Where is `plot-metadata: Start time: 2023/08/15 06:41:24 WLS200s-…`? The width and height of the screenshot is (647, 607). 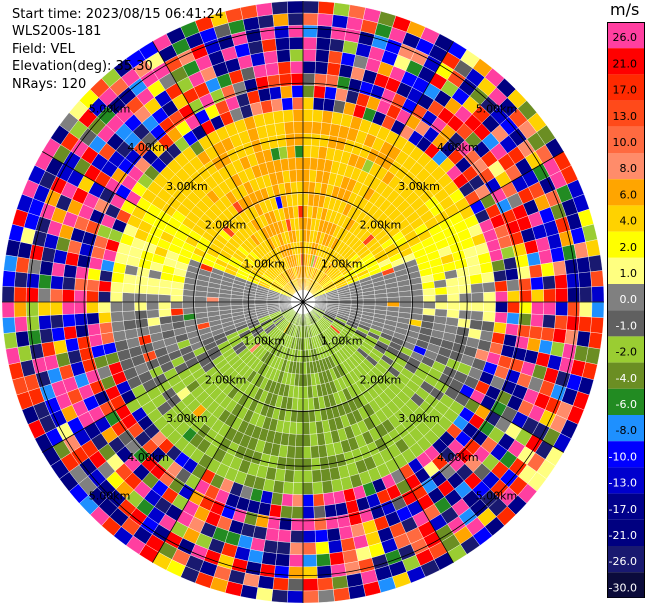
plot-metadata: Start time: 2023/08/15 06:41:24 WLS200s-… is located at coordinates (117, 49).